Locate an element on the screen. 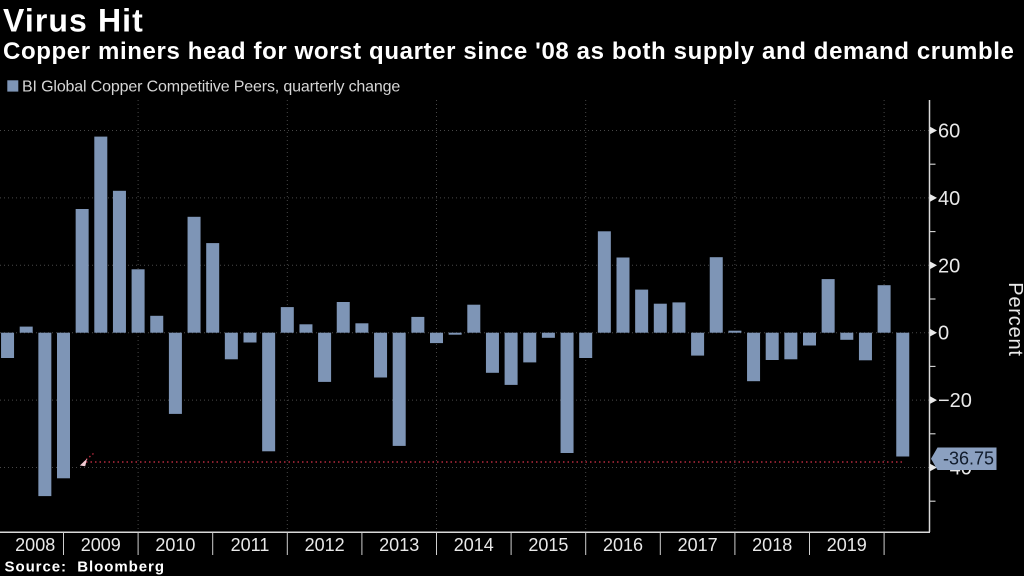 Image resolution: width=1024 pixels, height=576 pixels. svg-text: 20 is located at coordinates (949, 266).